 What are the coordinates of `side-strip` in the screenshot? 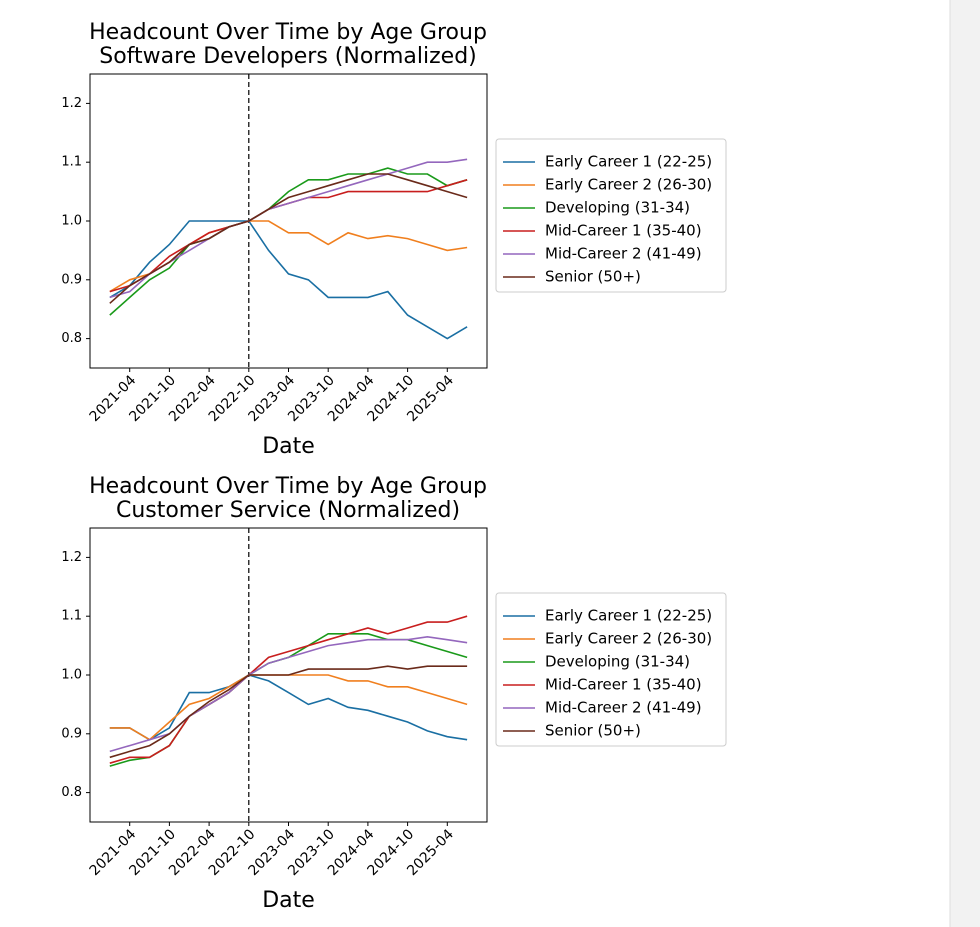 It's located at (965, 463).